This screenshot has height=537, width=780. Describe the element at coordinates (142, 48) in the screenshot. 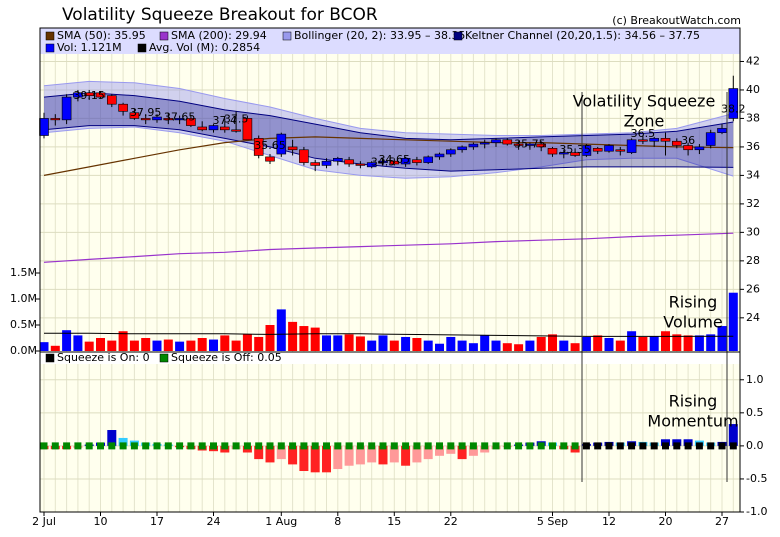

I see `legend-avg-volume-swatch` at that location.